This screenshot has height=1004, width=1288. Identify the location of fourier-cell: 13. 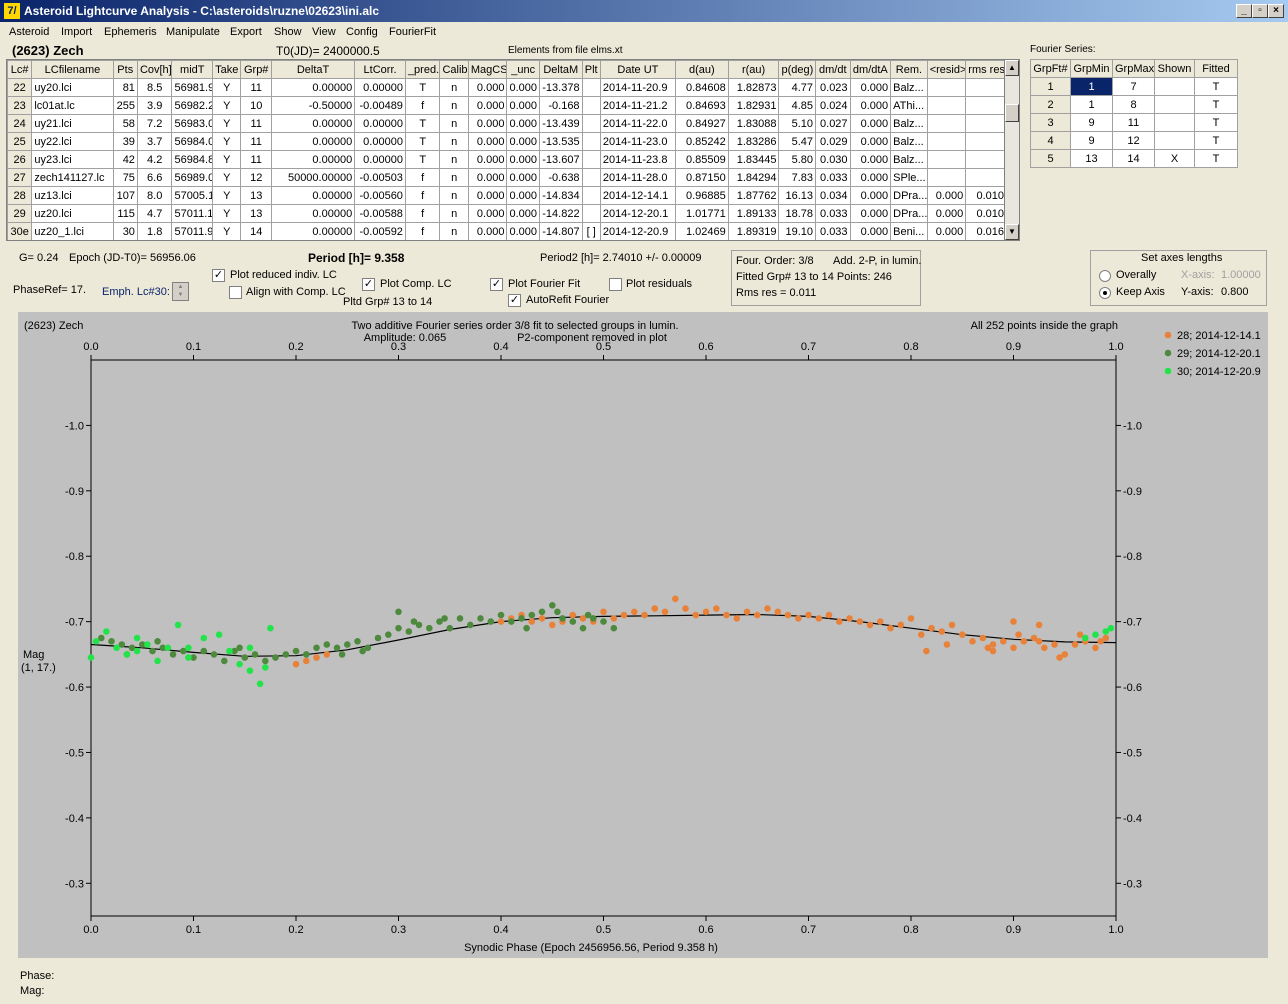
(1091, 158).